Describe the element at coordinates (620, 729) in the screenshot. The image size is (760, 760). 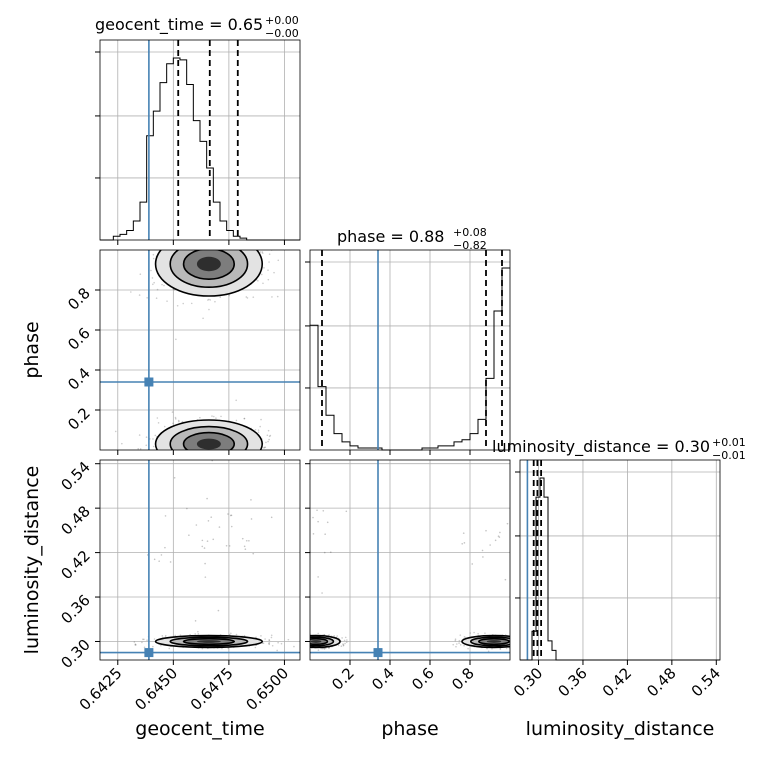
I see `x-axis-label-luminosity-distance: luminosity_distance` at that location.